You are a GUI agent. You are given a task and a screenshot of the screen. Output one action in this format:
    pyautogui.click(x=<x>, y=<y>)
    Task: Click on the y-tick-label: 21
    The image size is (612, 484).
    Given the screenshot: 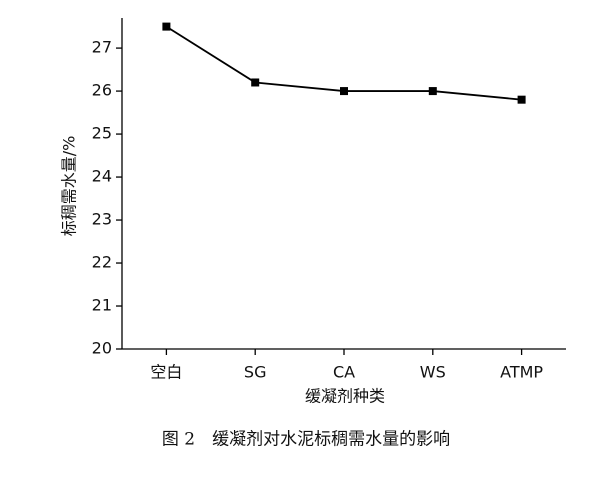 What is the action you would take?
    pyautogui.click(x=102, y=305)
    